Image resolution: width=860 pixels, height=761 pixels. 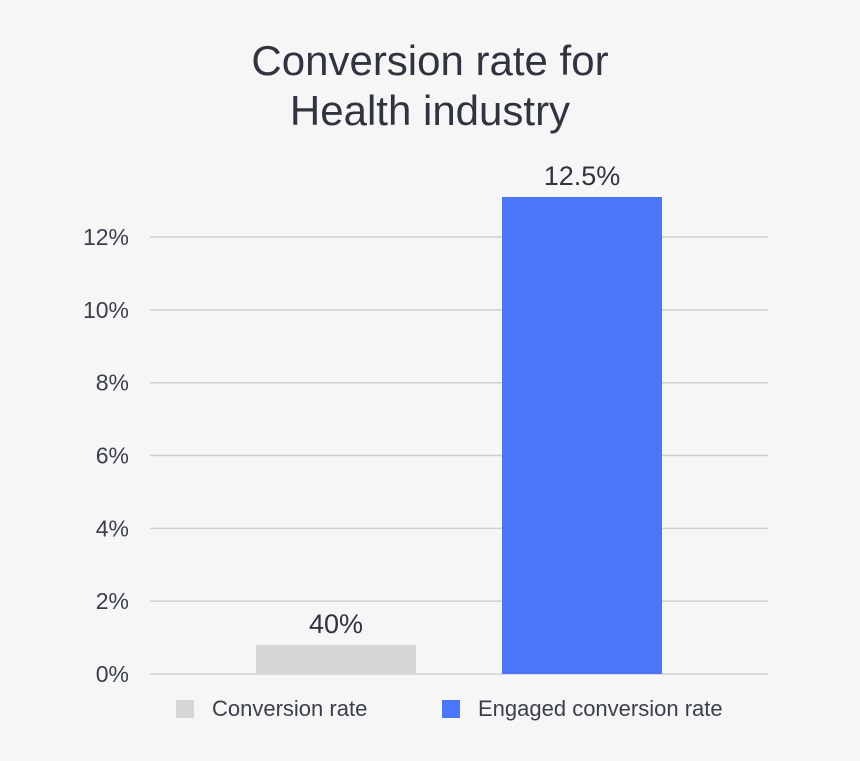 I want to click on legend-swatch-conversion-rate, so click(x=185, y=709).